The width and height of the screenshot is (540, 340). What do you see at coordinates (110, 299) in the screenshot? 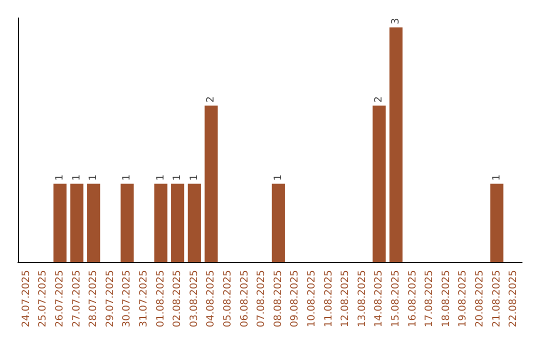
I see `x-tick-label: 29.07.2025` at bounding box center [110, 299].